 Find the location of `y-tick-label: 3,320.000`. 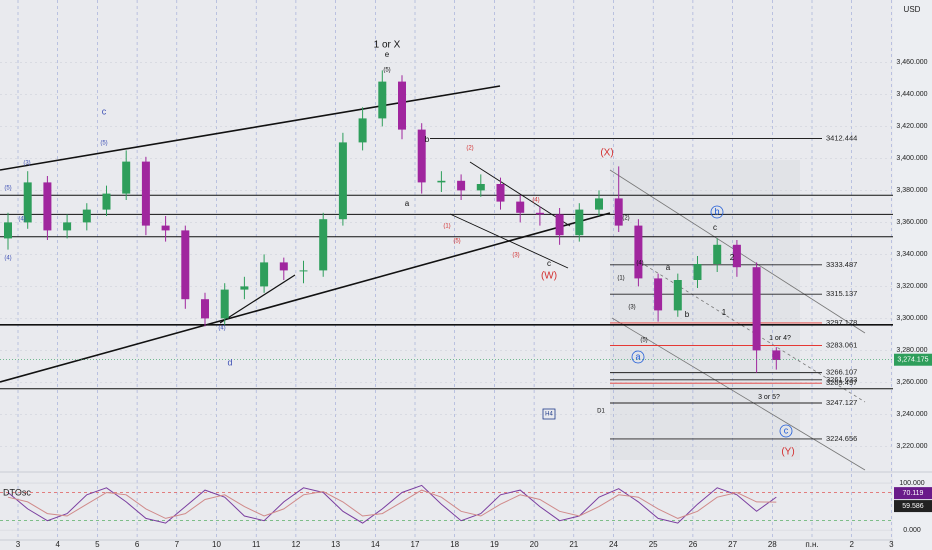

y-tick-label: 3,320.000 is located at coordinates (911, 286).